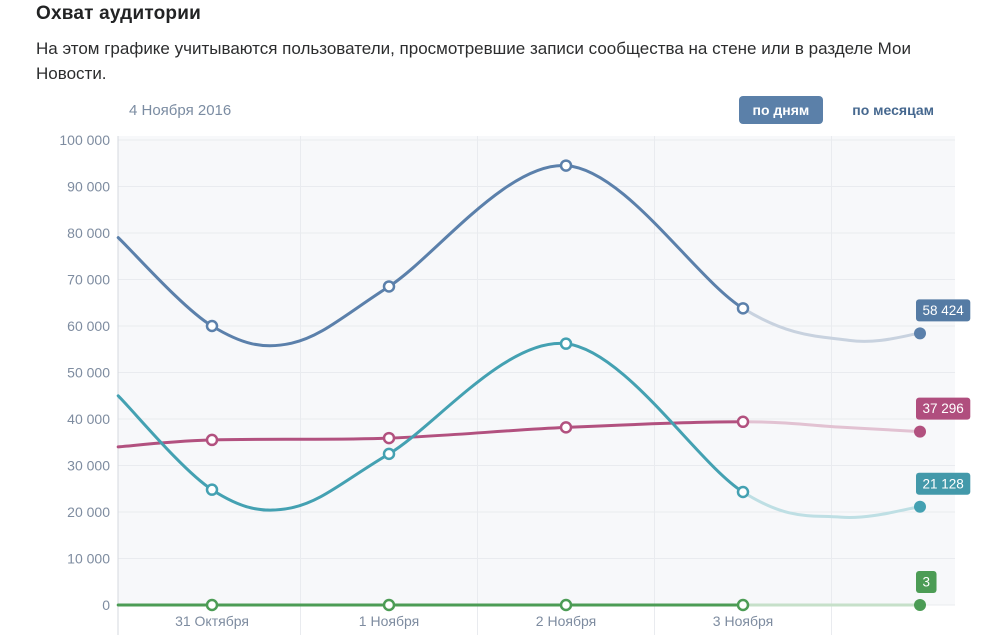 The height and width of the screenshot is (640, 991). I want to click on series-green, so click(519, 605).